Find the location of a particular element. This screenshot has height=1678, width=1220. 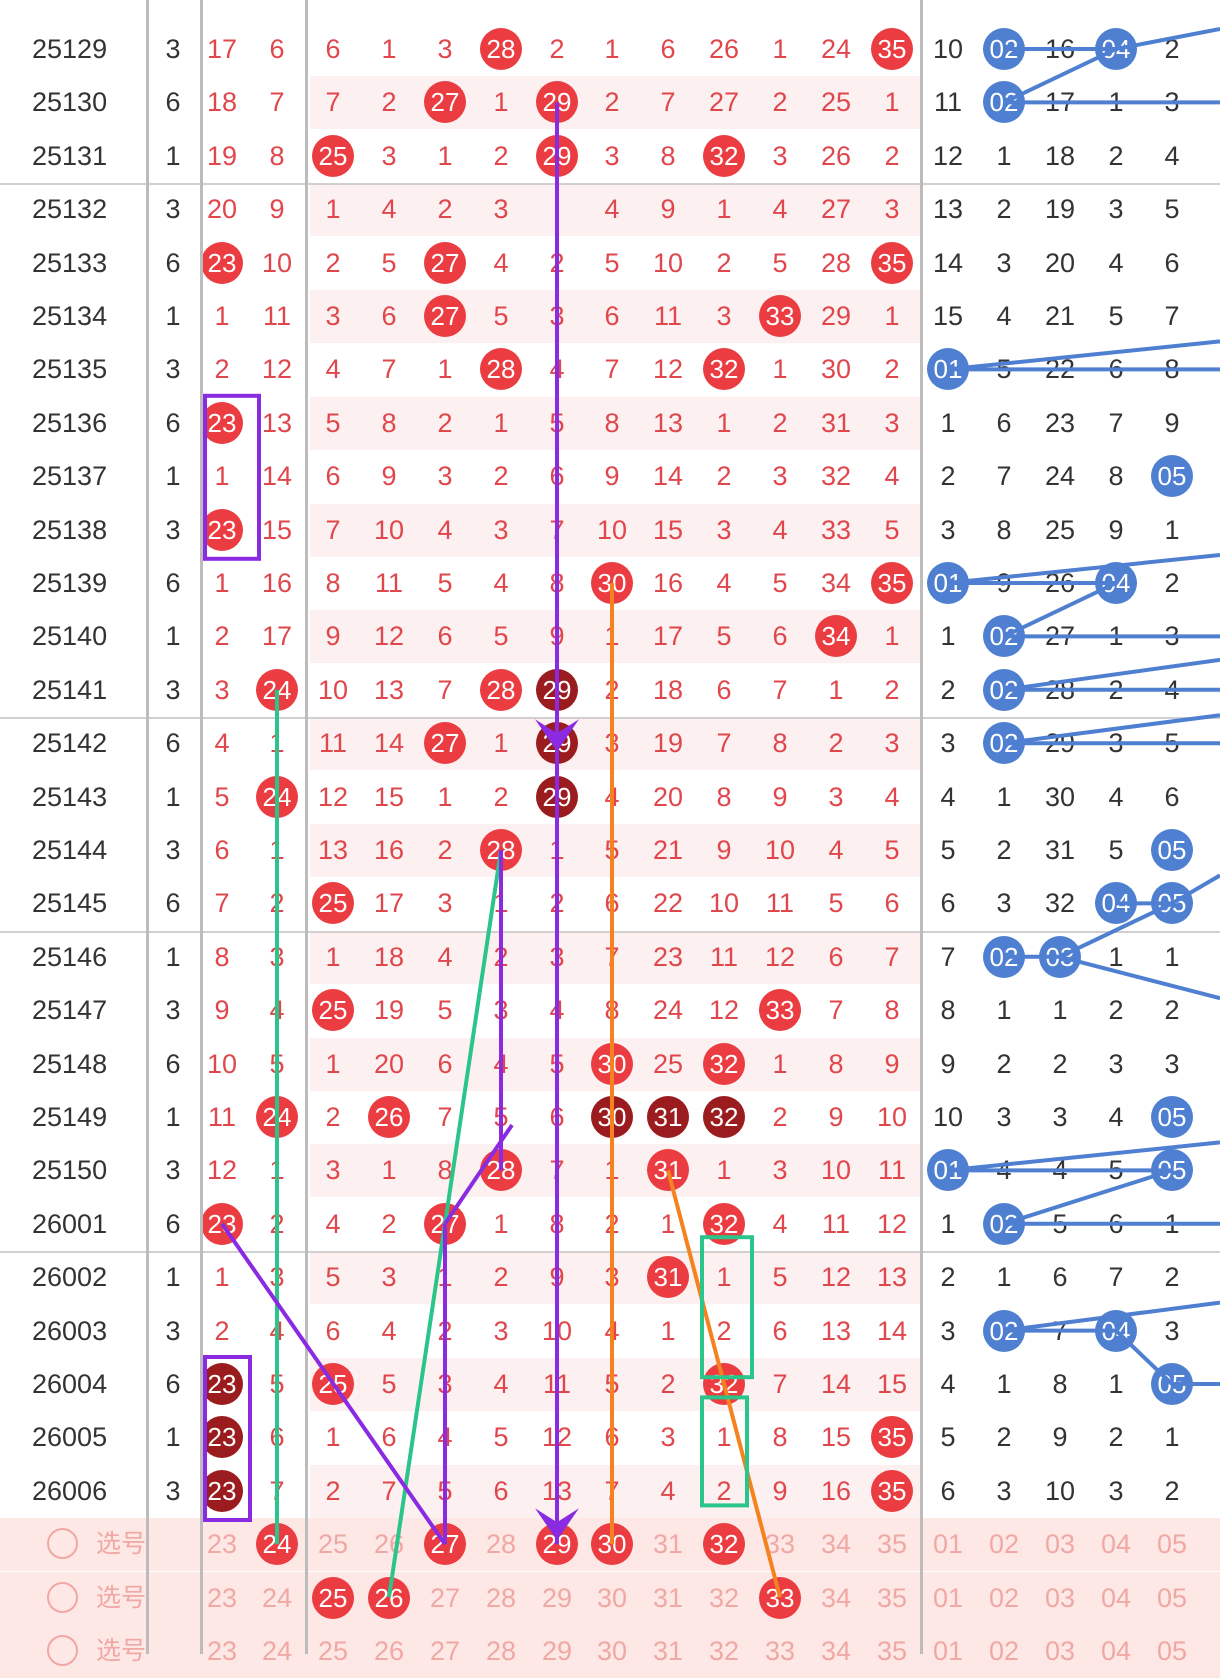

table-row: 25132 3 20 9 1 4 2 3 4 9 1 4 27 3 13 2 19 3 5 is located at coordinates (610, 210).